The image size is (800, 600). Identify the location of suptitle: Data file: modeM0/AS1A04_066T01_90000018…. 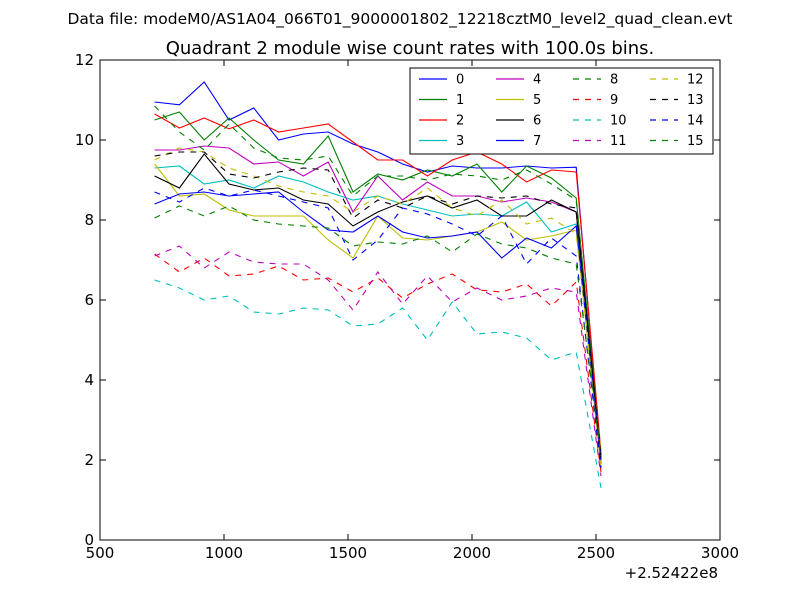
(399, 19).